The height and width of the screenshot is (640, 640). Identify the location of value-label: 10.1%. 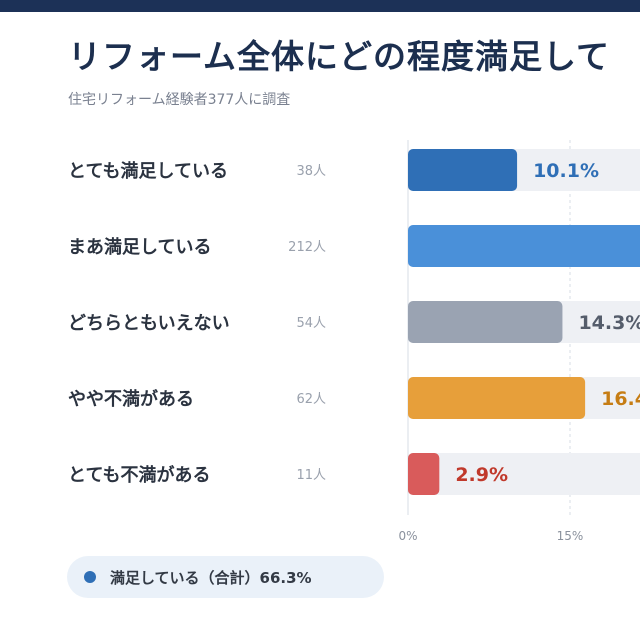
(566, 171).